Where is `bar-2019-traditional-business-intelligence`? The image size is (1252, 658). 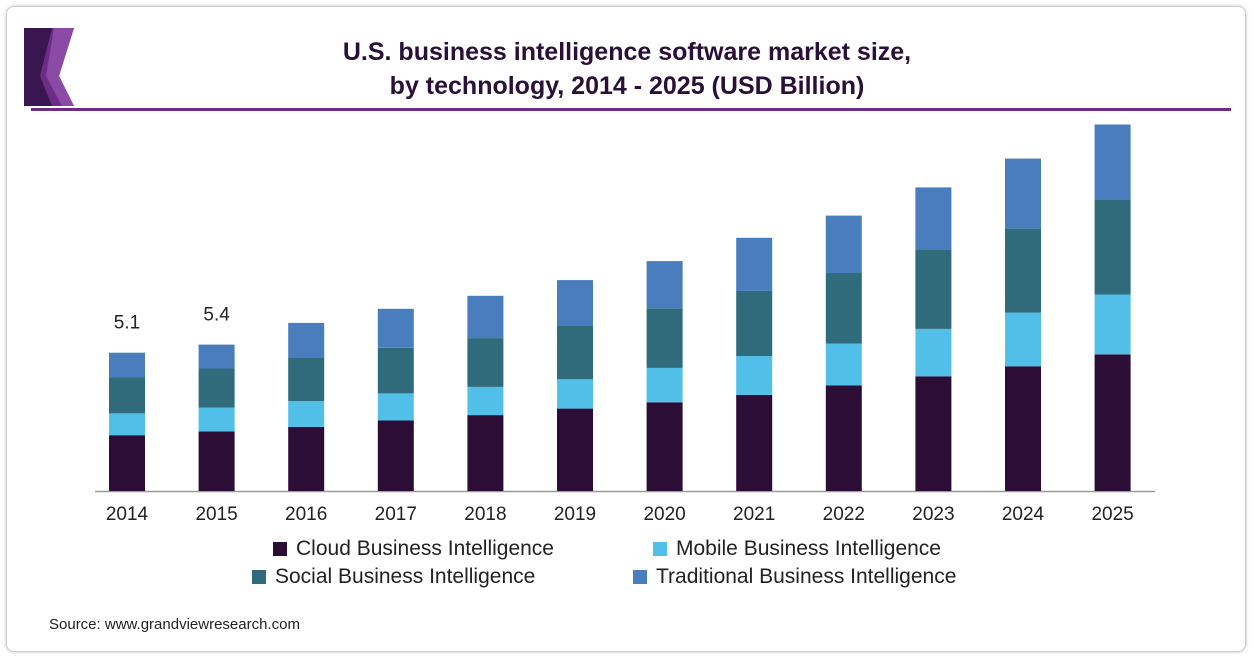
bar-2019-traditional-business-intelligence is located at coordinates (575, 303).